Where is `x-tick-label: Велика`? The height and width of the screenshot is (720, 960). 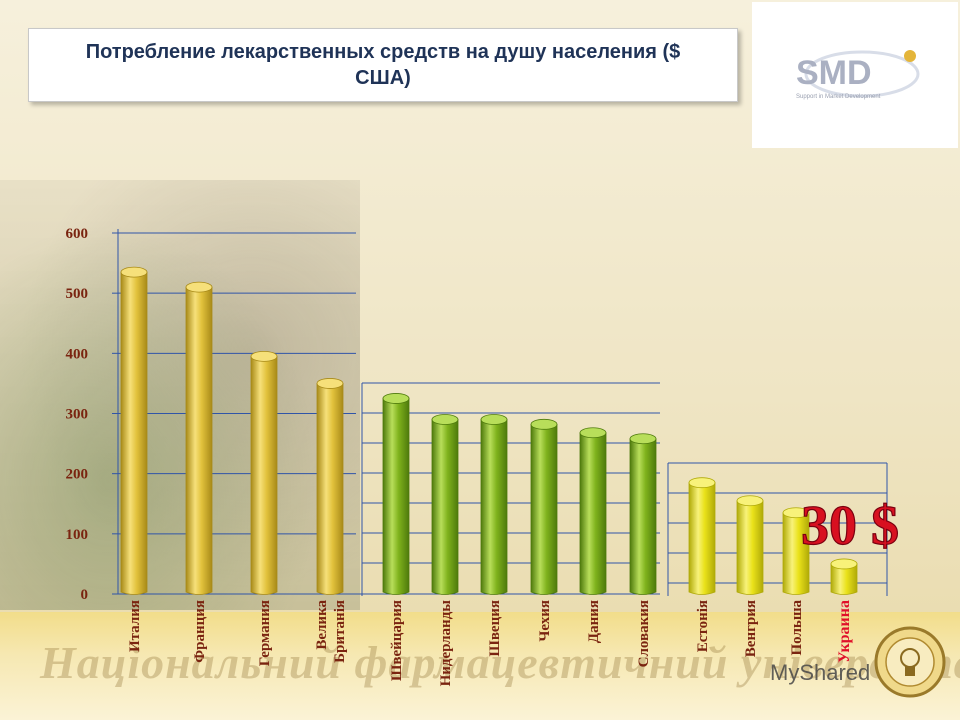
x-tick-label: Велика is located at coordinates (322, 625).